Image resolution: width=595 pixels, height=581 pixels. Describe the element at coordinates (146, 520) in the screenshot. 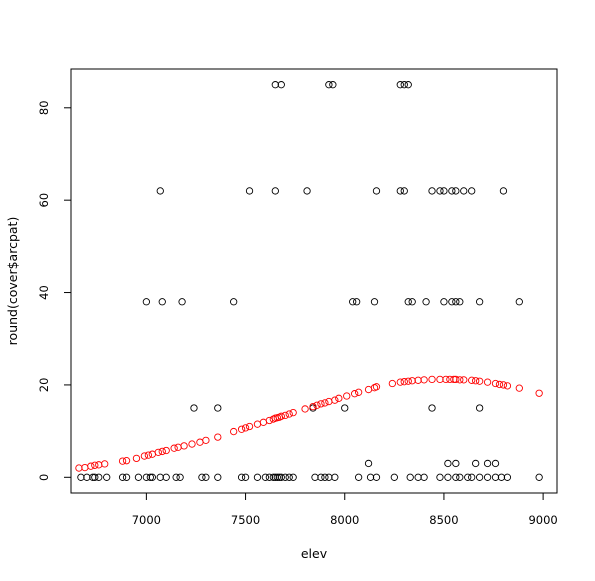

I see `x-tick-label: 7000` at that location.